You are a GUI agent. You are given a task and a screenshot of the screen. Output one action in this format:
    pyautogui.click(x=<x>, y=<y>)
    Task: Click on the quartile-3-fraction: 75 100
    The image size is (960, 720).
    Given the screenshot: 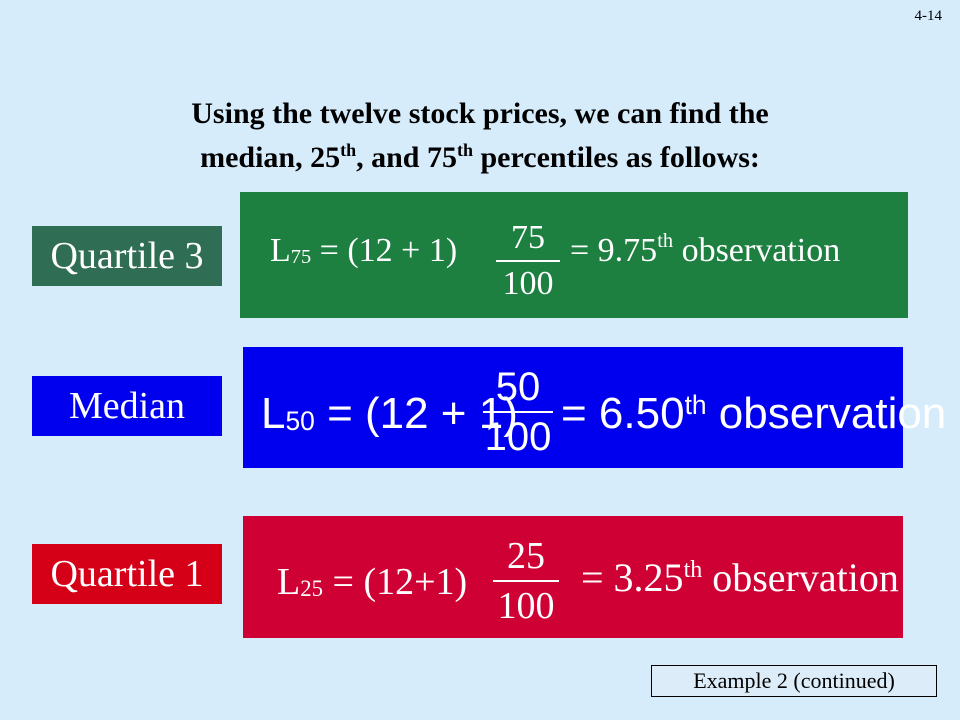 What is the action you would take?
    pyautogui.click(x=528, y=261)
    